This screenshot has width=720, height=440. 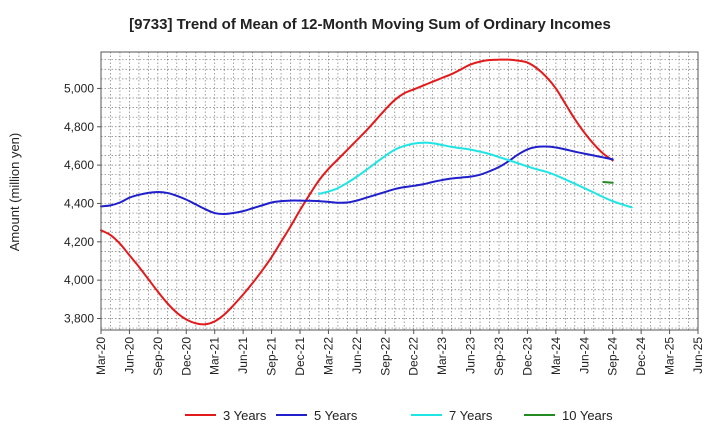 What do you see at coordinates (79, 88) in the screenshot?
I see `y-tick-label: 5,000` at bounding box center [79, 88].